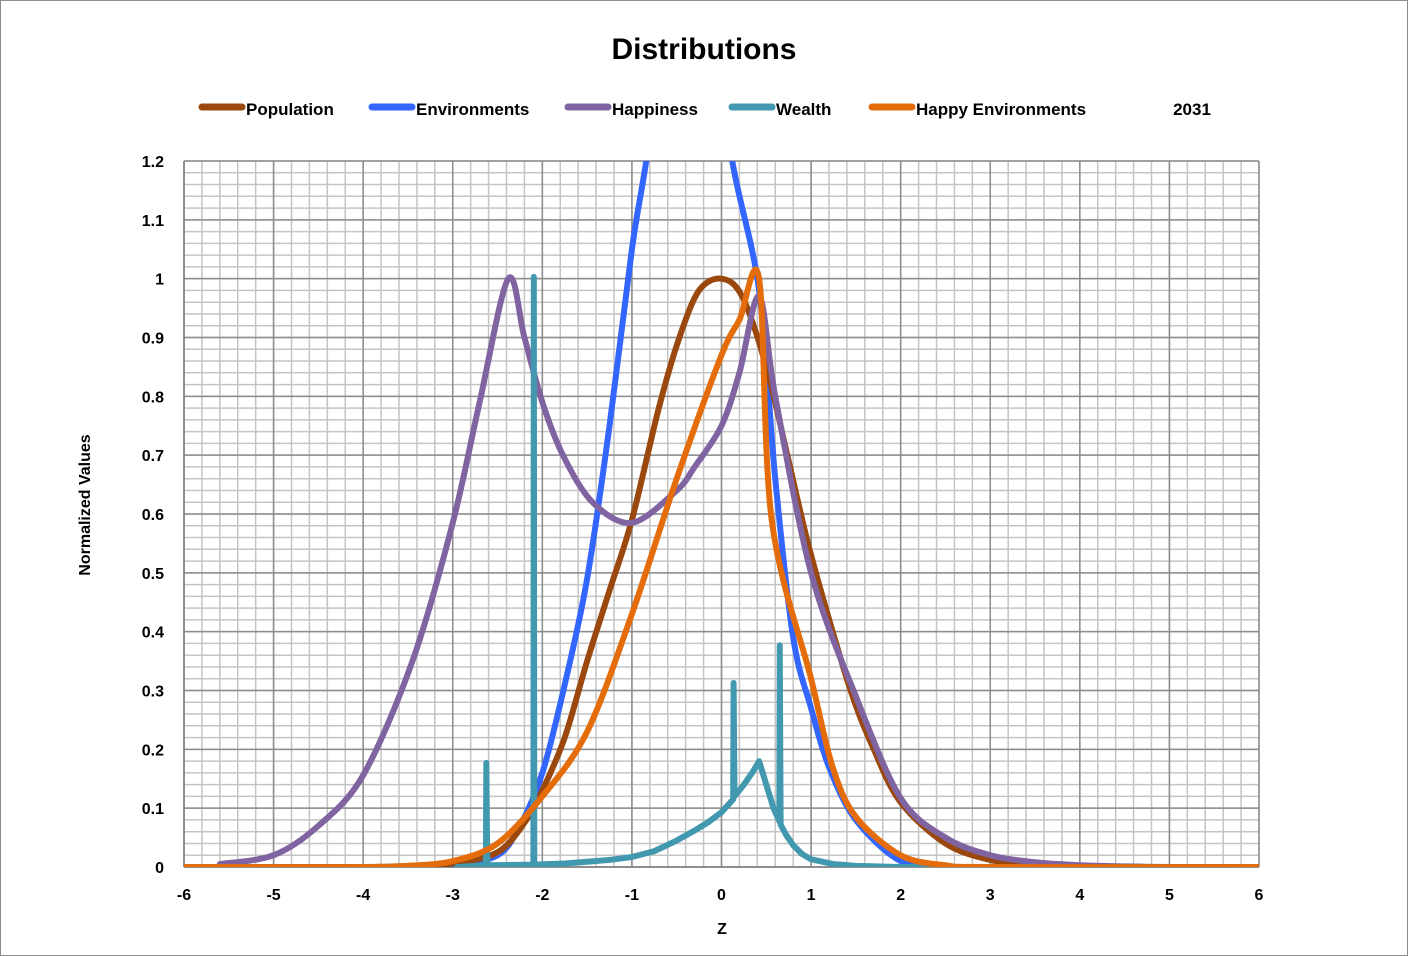  Describe the element at coordinates (900, 895) in the screenshot. I see `x-tick-label: 2` at that location.